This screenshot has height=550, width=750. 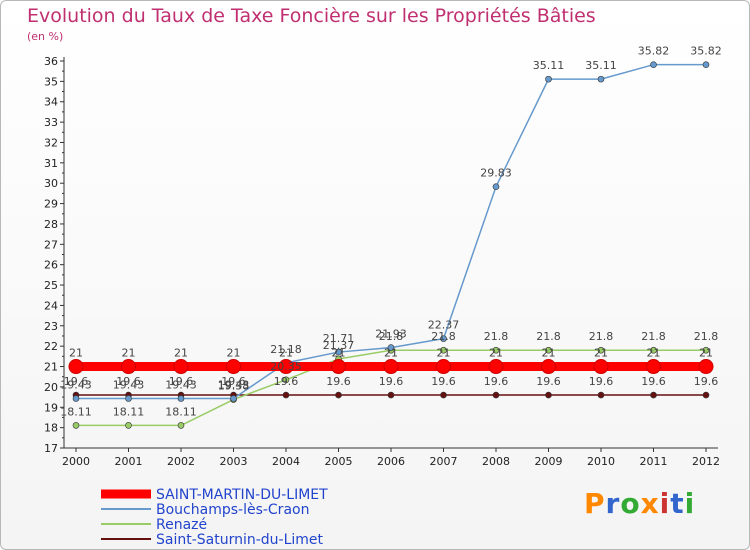 I want to click on x-tick-label: 2004, so click(x=286, y=461).